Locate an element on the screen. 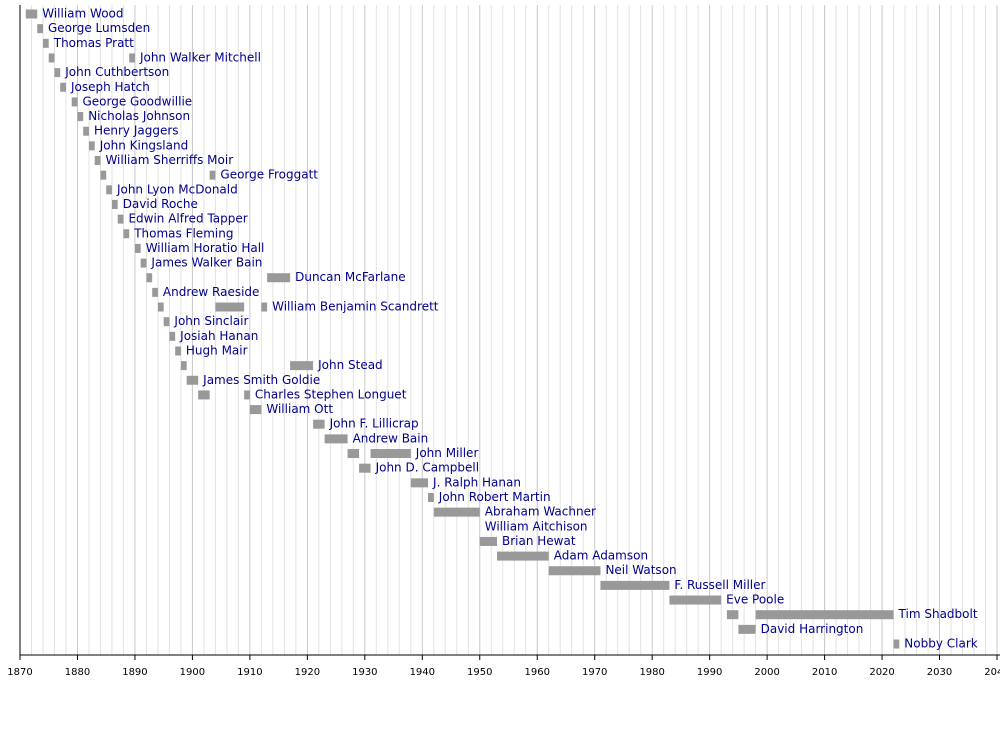 Image resolution: width=1000 pixels, height=755 pixels. x-tick-label: 1990 is located at coordinates (709, 672).